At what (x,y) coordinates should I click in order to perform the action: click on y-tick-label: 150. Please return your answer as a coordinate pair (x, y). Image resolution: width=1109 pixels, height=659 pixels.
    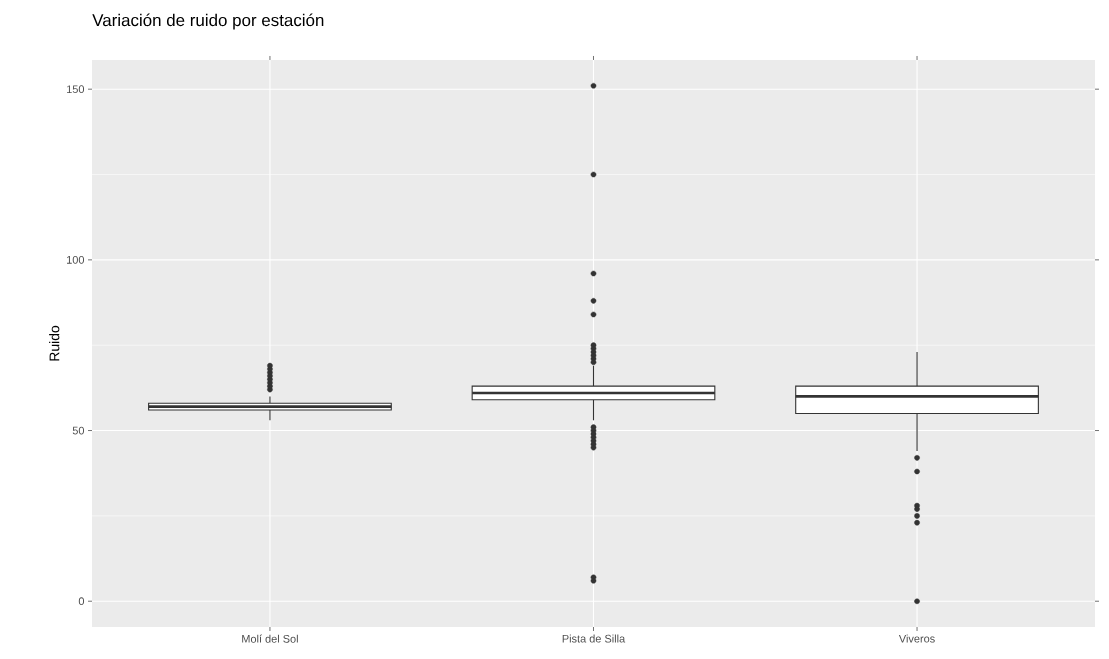
    Looking at the image, I should click on (76, 89).